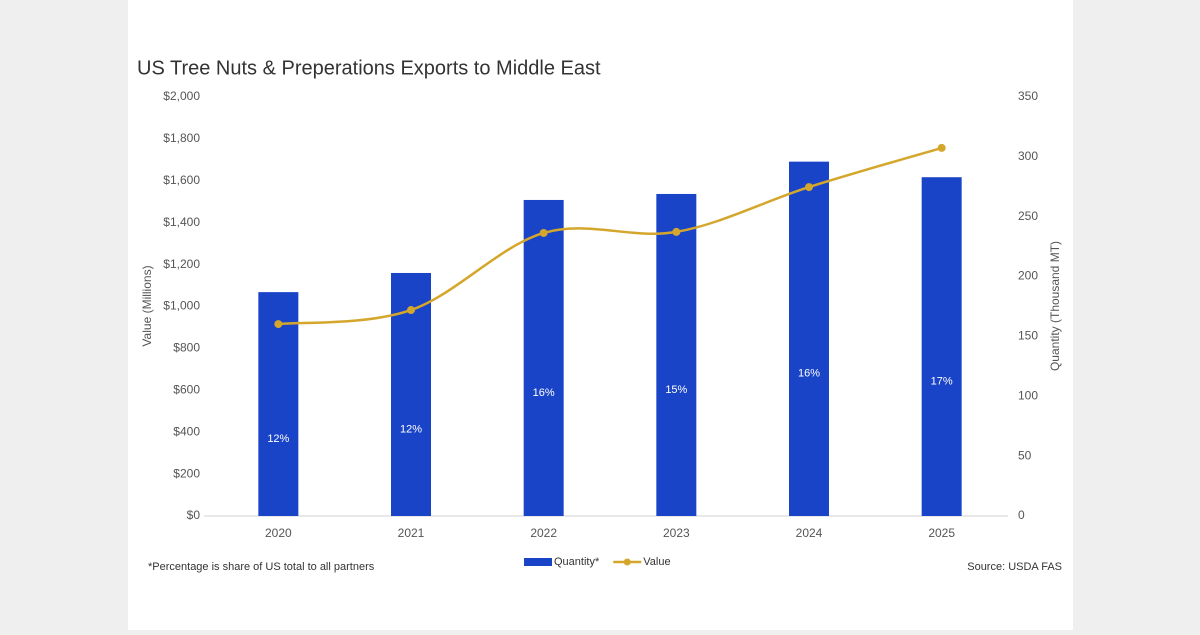  Describe the element at coordinates (186, 473) in the screenshot. I see `y-tick-label: $200` at that location.